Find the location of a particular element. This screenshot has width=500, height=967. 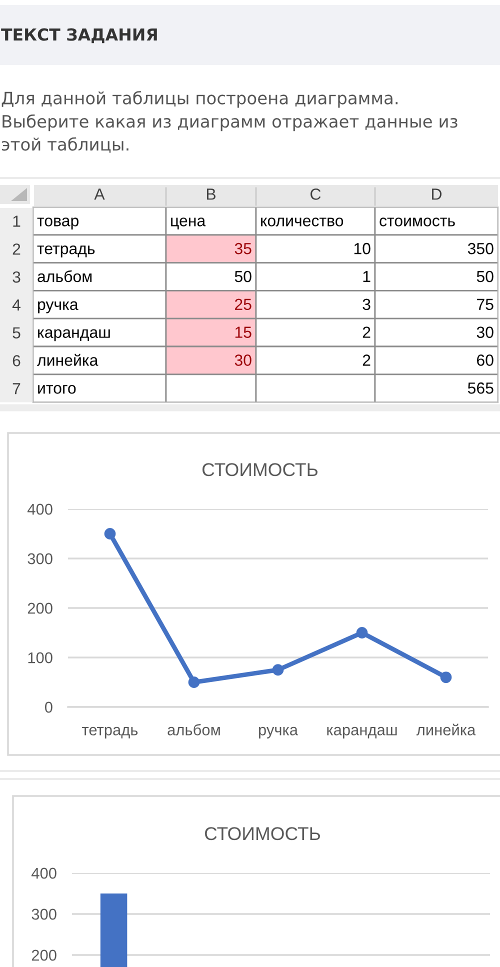

text: товар is located at coordinates (57, 224).